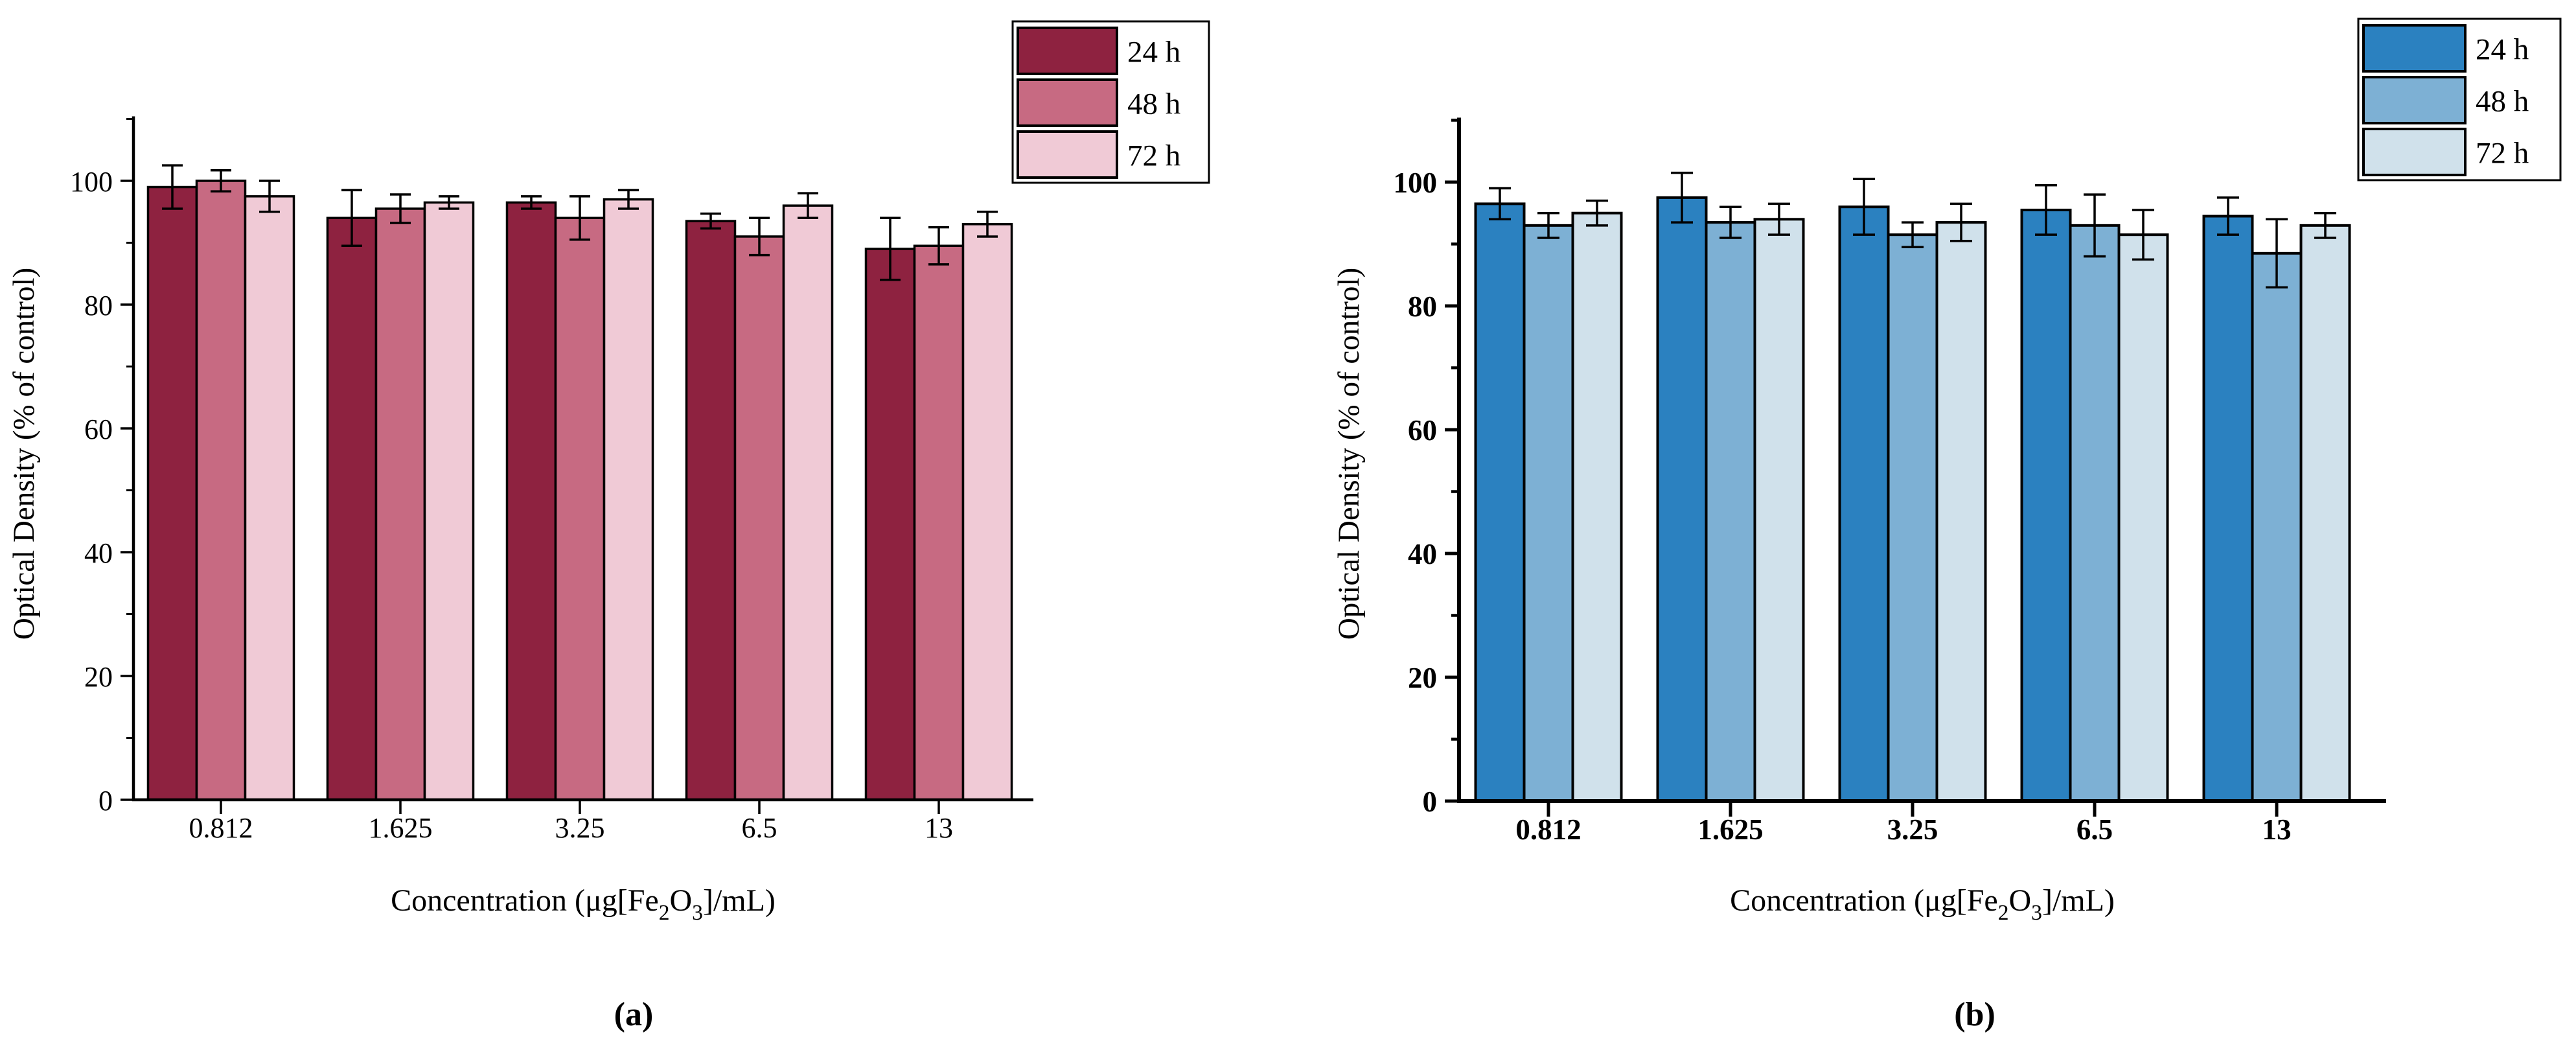  Describe the element at coordinates (1500, 502) in the screenshot. I see `bar-b-24h-0.812` at that location.